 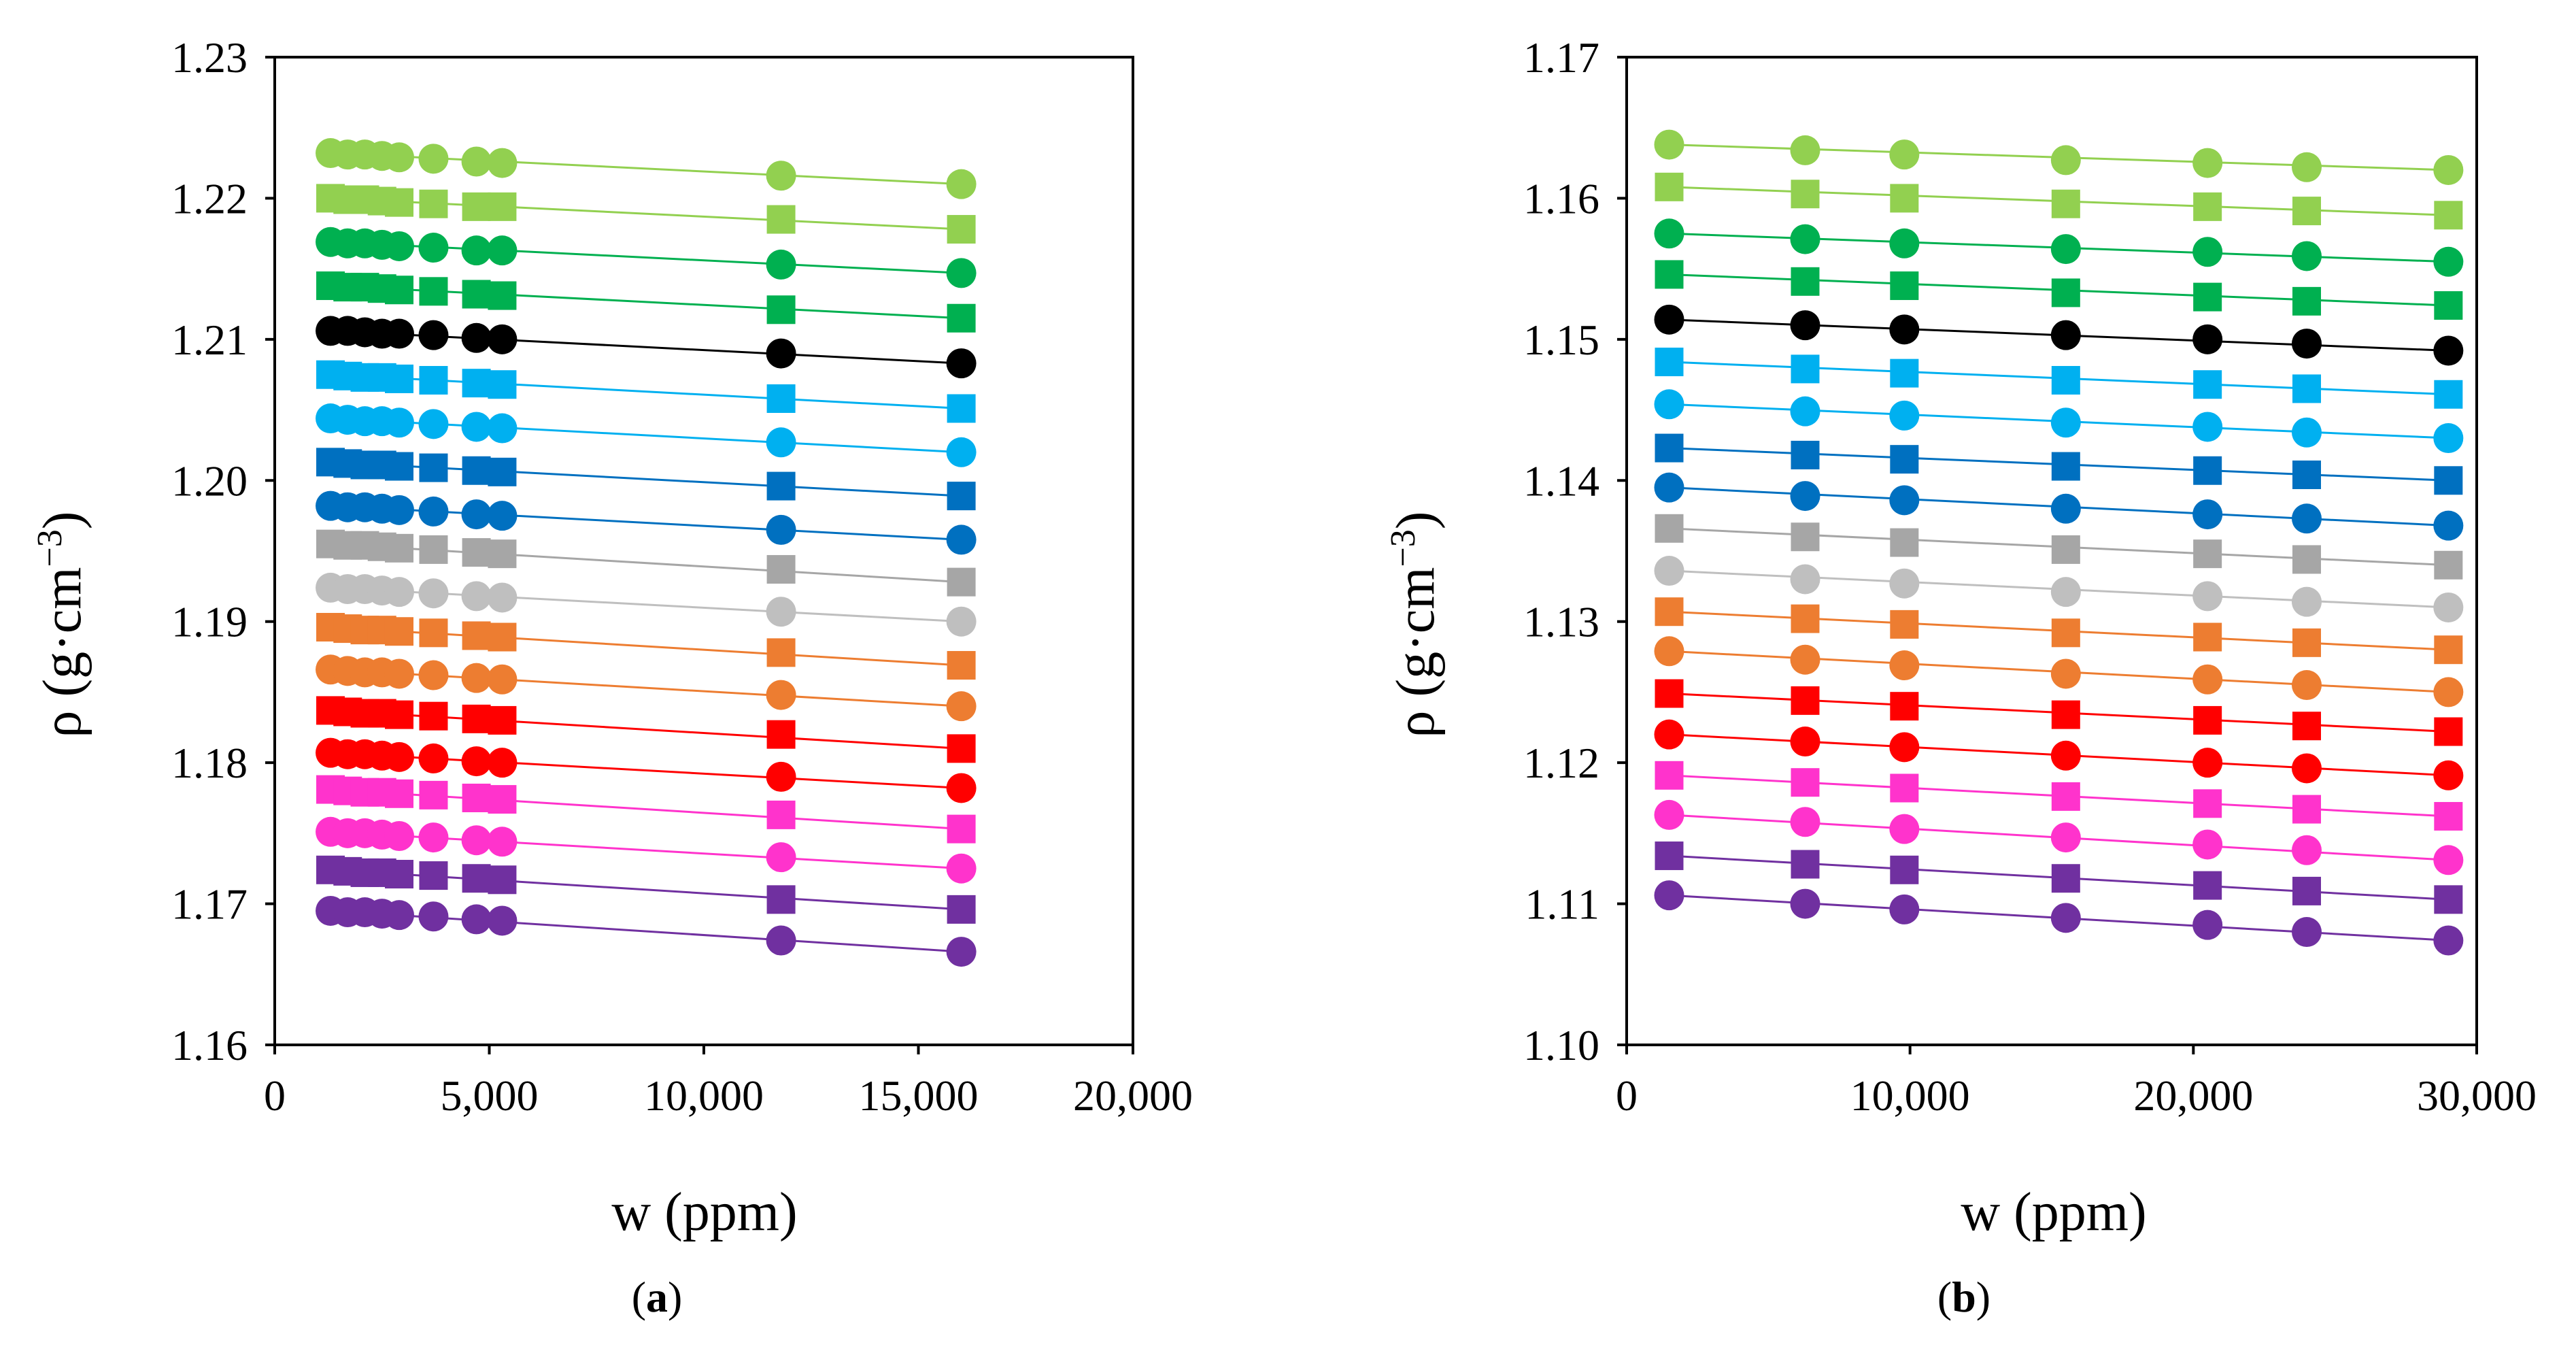 What do you see at coordinates (704, 1095) in the screenshot?
I see `panel-a-x-tick-label-2: 10,000` at bounding box center [704, 1095].